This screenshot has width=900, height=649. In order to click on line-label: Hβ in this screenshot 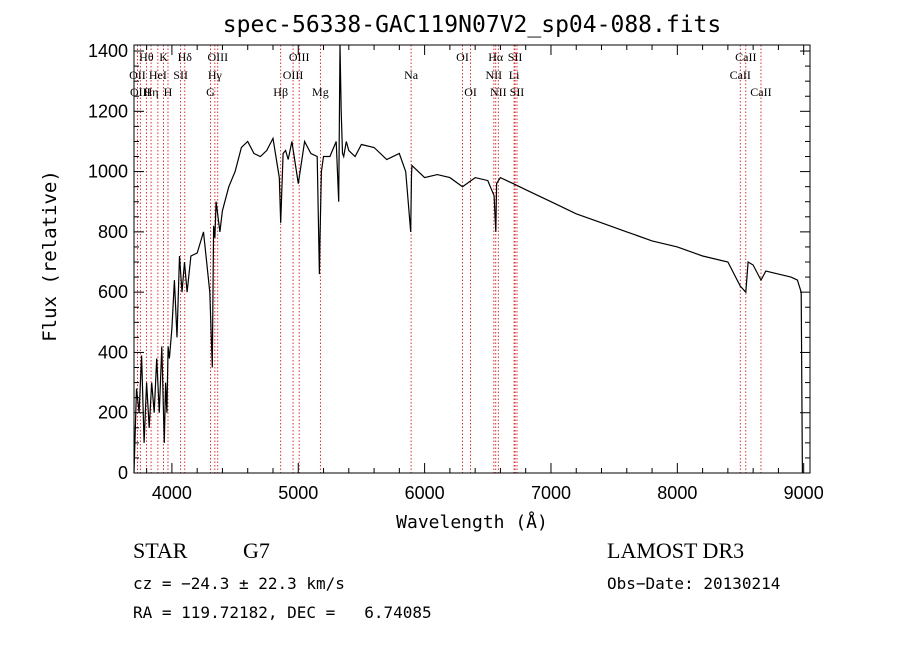, I will do `click(280, 92)`.